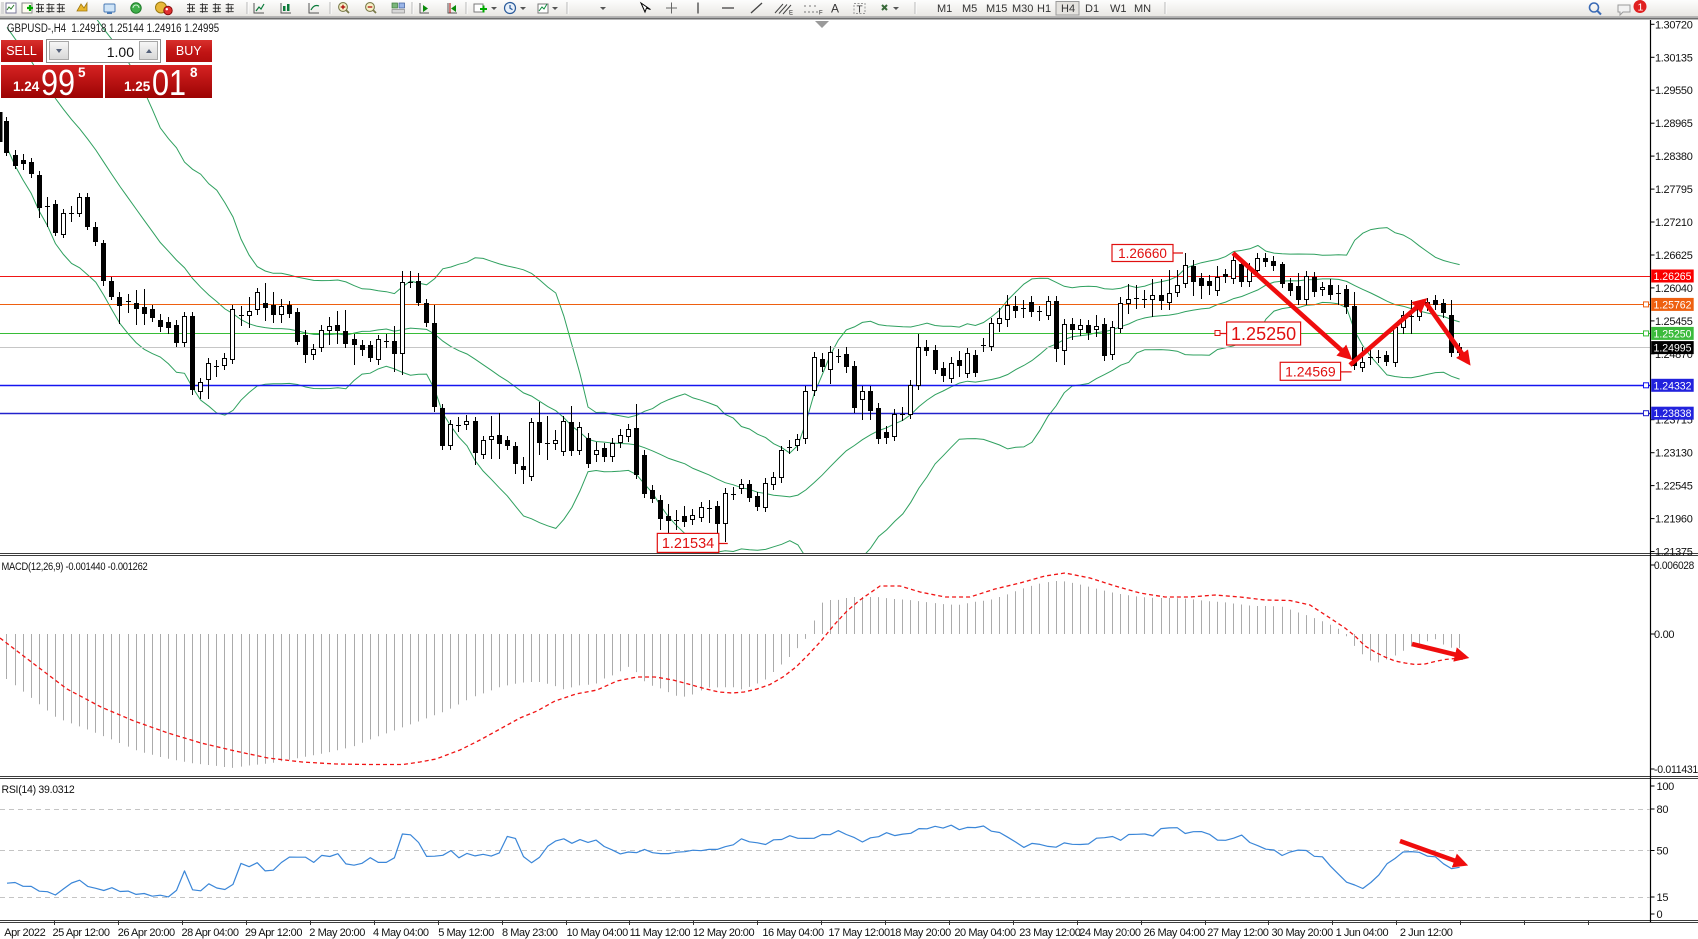  What do you see at coordinates (1674, 322) in the screenshot?
I see `svg-text: 1.25455` at bounding box center [1674, 322].